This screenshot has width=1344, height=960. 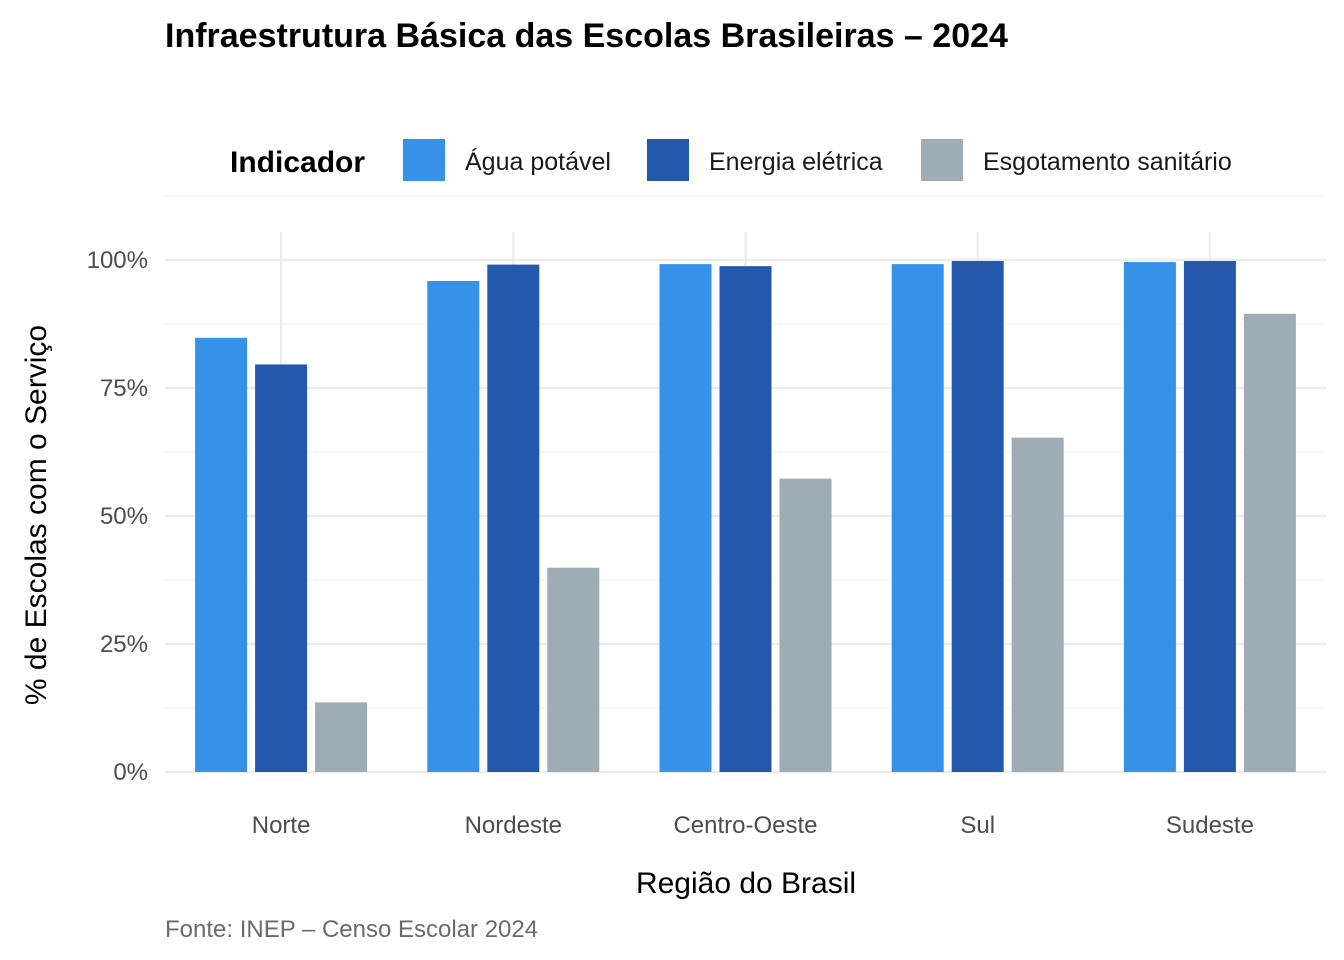 I want to click on caption: Fonte: INEP – Censo Escolar 2024, so click(x=351, y=929).